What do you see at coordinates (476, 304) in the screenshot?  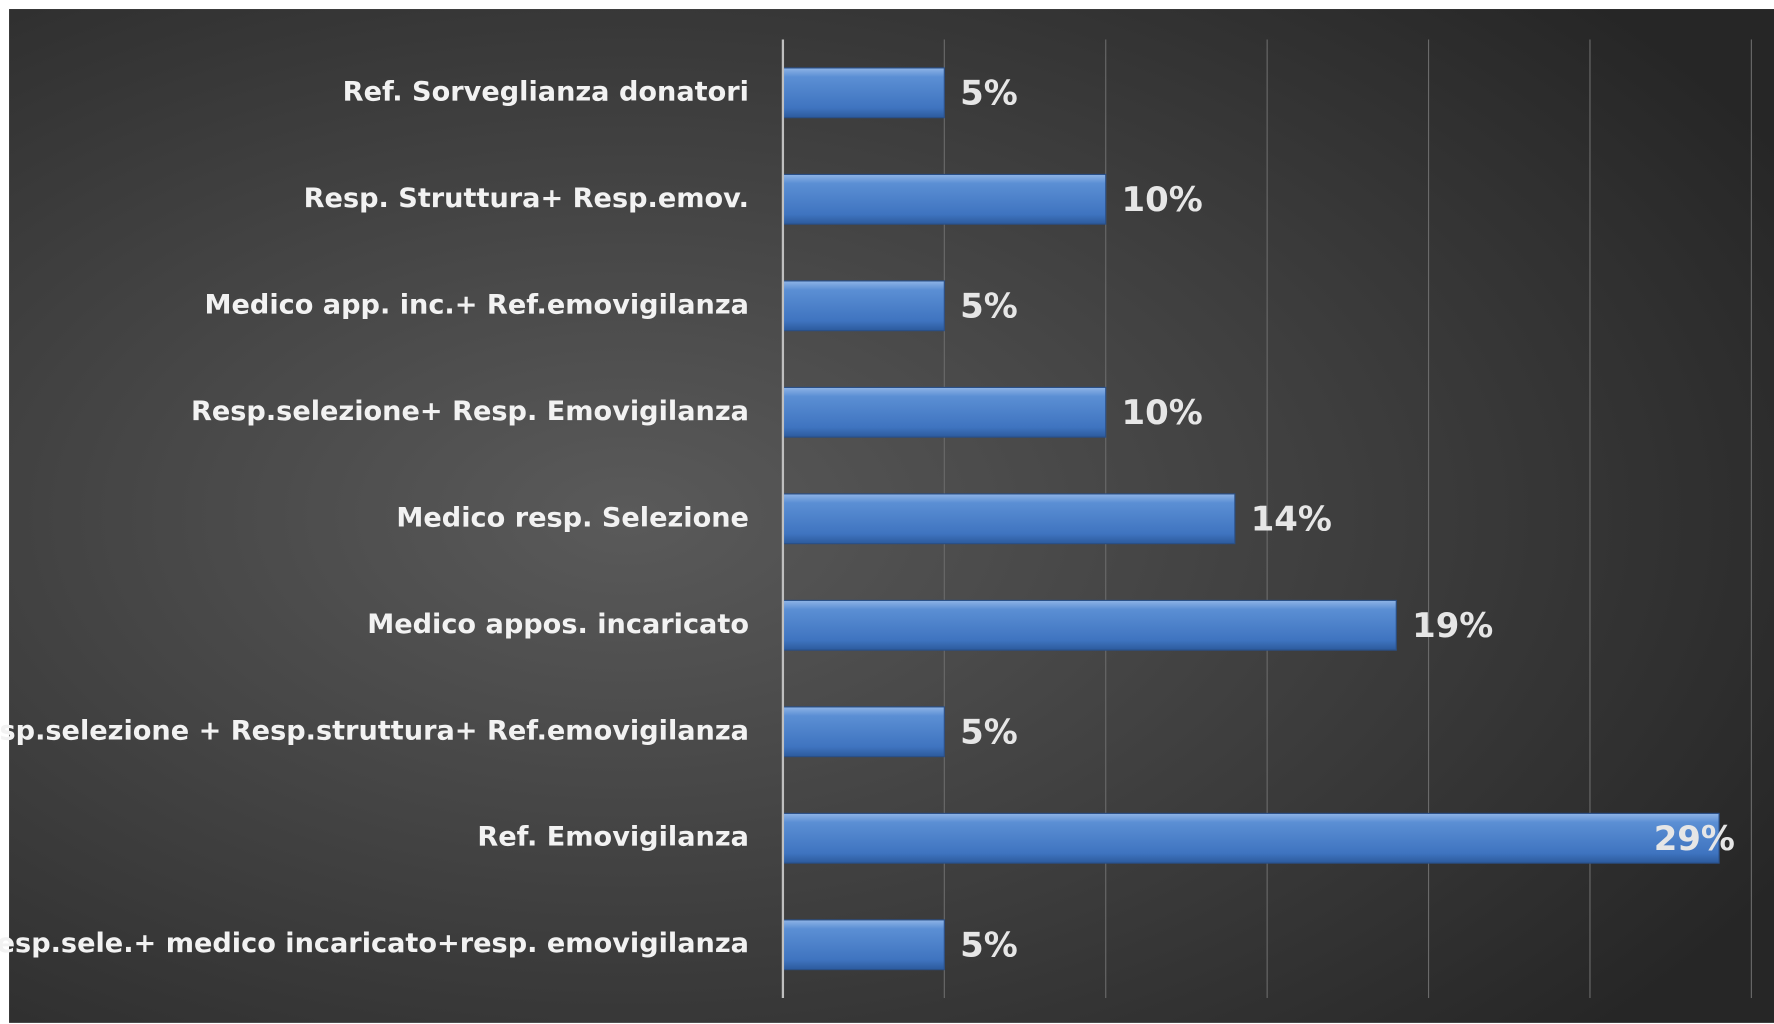 I see `y-tick-label: Medico app. inc.+ Ref.emovigilanza` at bounding box center [476, 304].